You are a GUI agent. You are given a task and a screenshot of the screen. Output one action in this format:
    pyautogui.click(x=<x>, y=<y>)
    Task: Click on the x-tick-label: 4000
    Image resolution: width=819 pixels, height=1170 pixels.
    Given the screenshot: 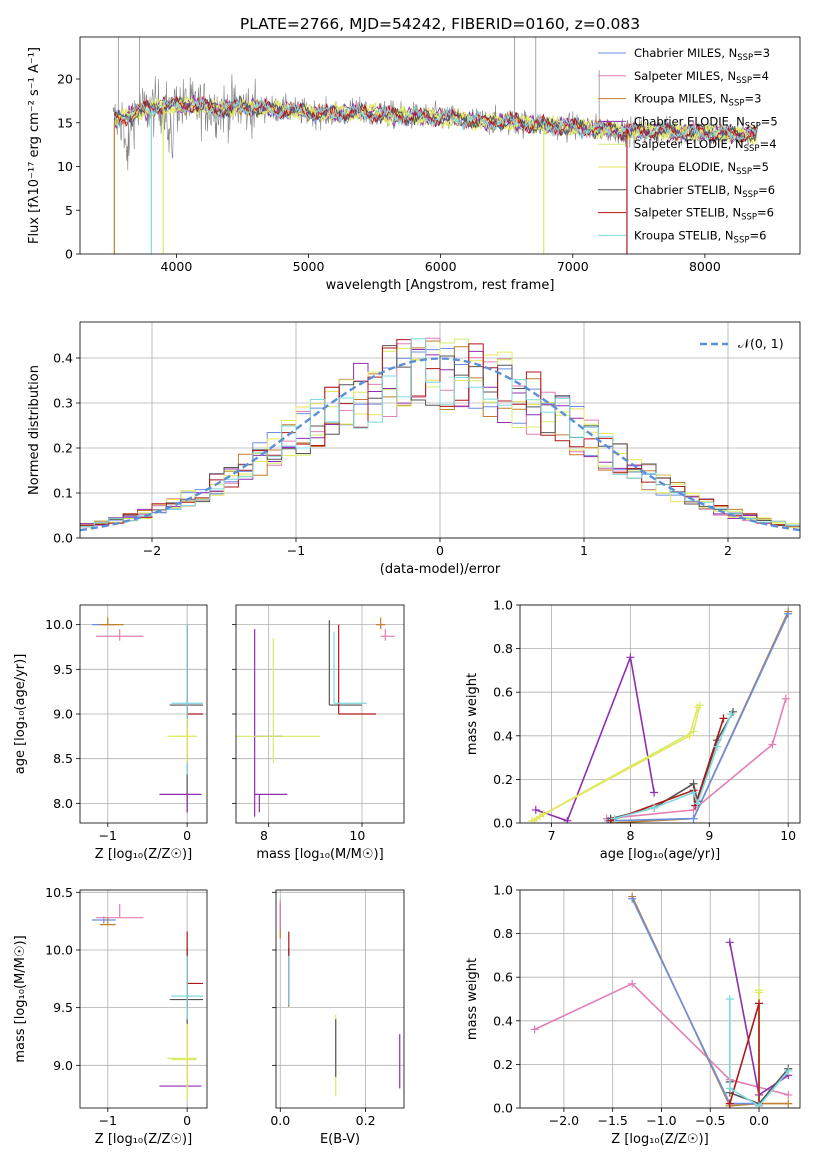 What is the action you would take?
    pyautogui.click(x=177, y=266)
    